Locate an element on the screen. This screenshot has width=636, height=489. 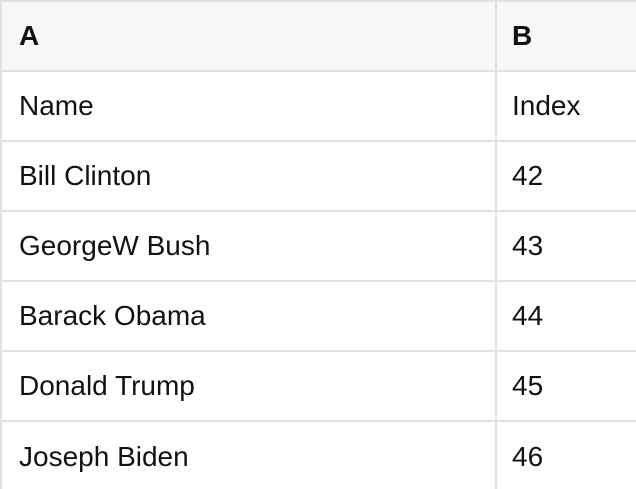
header-row: A B is located at coordinates (319, 37).